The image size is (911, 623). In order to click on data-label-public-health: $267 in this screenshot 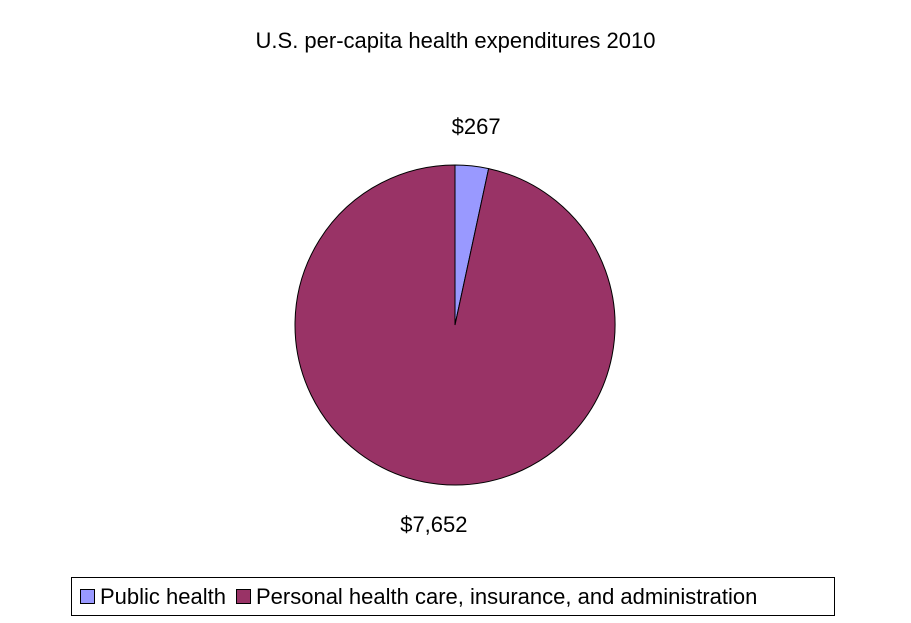, I will do `click(476, 126)`.